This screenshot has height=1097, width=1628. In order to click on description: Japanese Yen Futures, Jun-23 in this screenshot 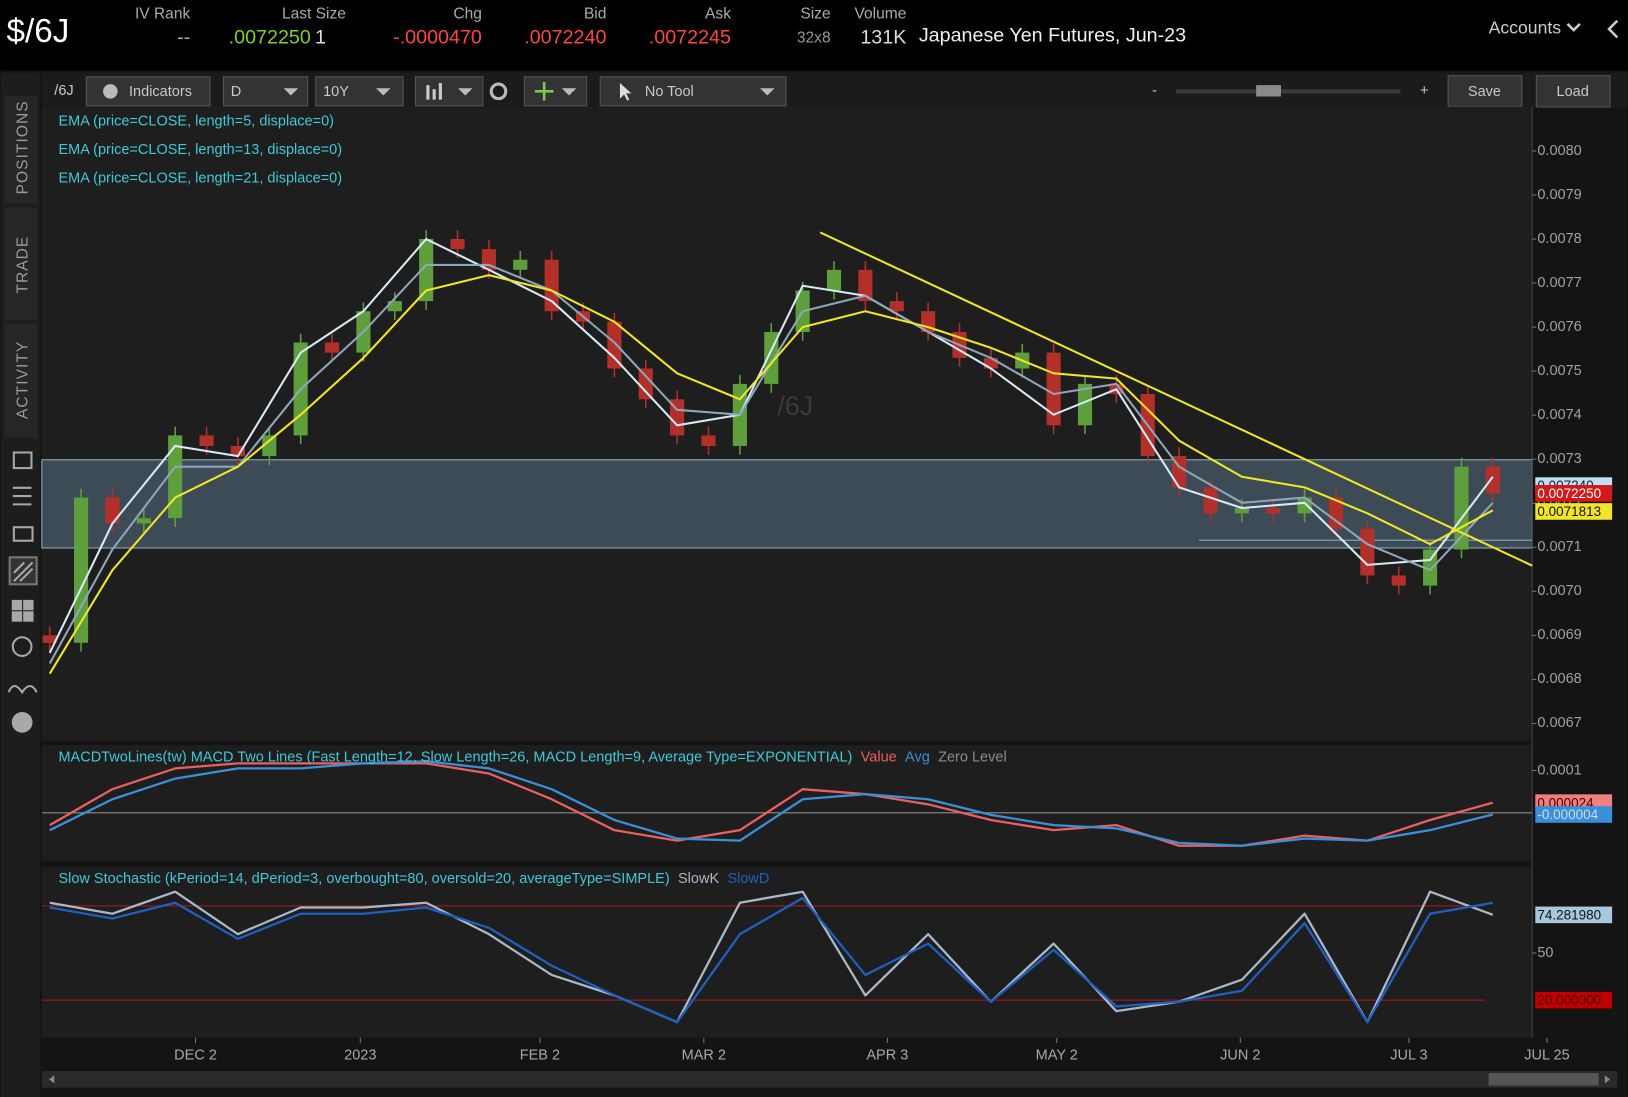, I will do `click(1052, 36)`.